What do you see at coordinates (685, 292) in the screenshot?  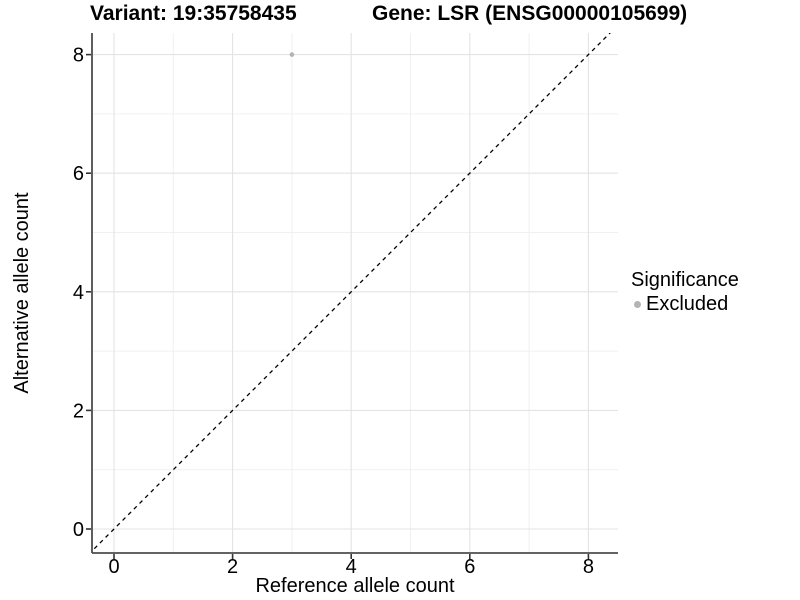 I see `legend: Significance Excluded` at bounding box center [685, 292].